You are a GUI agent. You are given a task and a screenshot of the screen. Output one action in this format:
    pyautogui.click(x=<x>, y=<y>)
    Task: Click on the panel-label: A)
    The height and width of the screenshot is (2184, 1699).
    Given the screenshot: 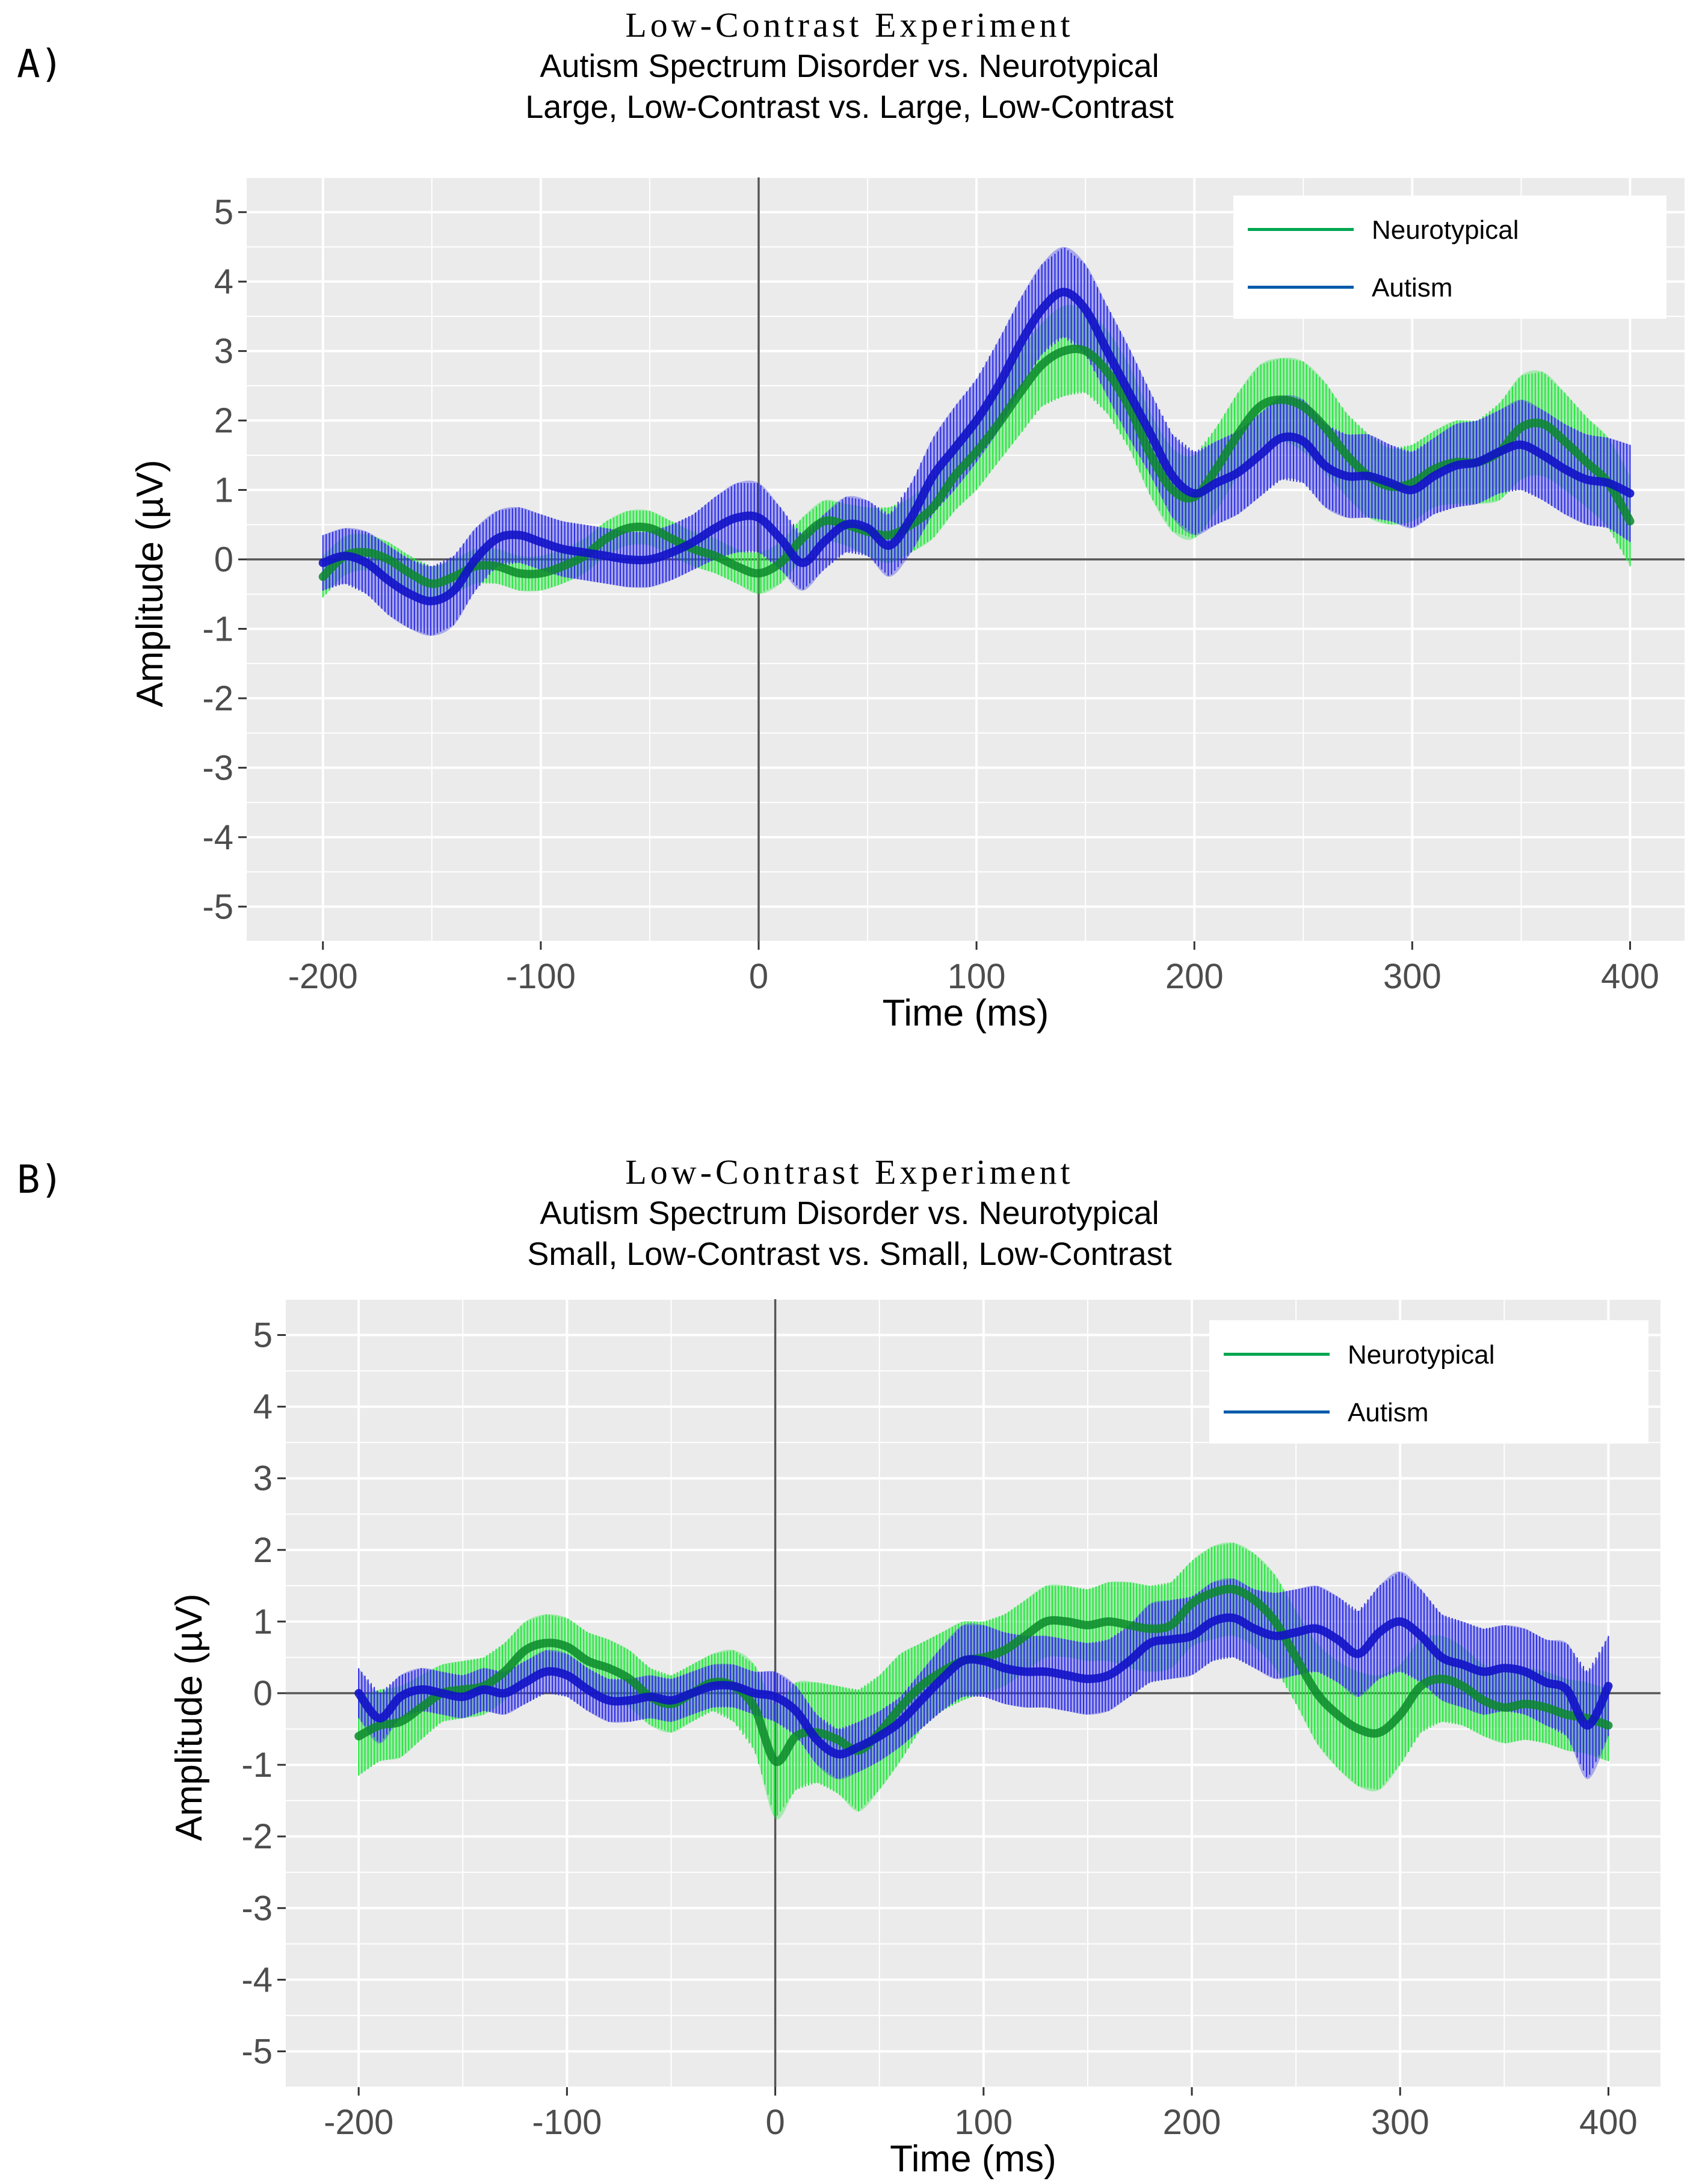 What is the action you would take?
    pyautogui.click(x=40, y=64)
    